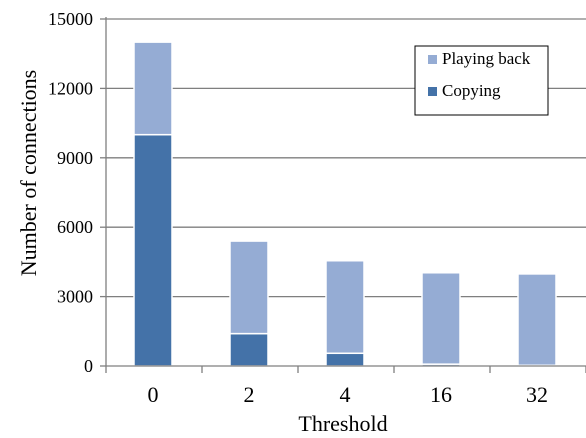  What do you see at coordinates (249, 394) in the screenshot?
I see `x-tick-label: 2` at bounding box center [249, 394].